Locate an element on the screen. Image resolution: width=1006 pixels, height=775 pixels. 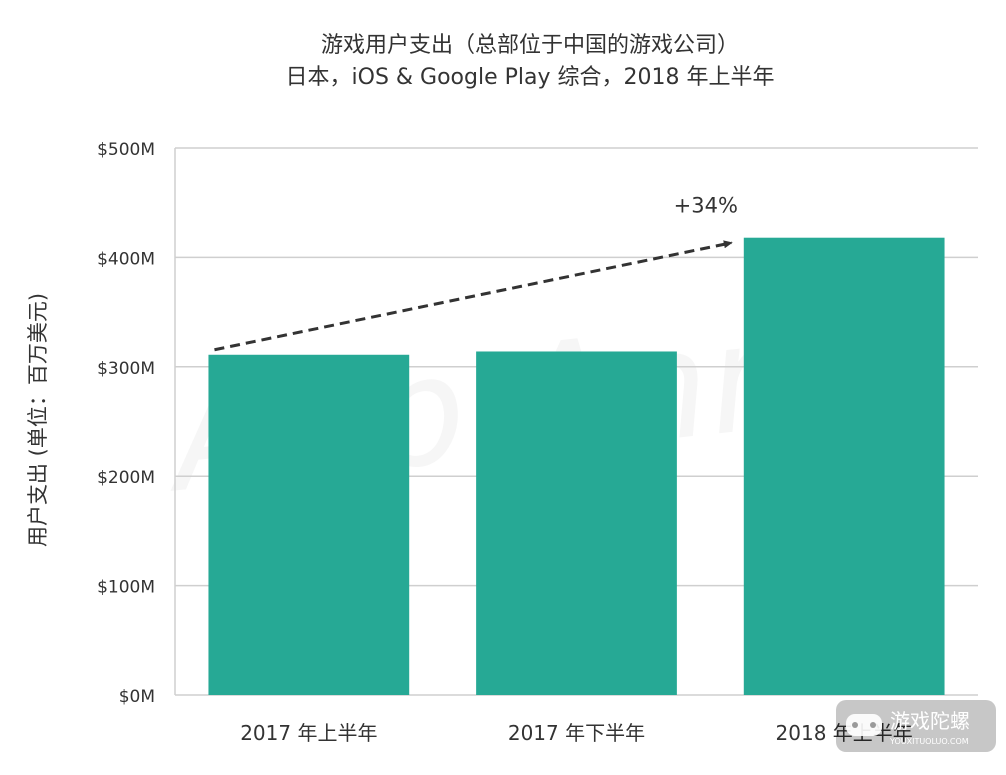
logo-subtext: YOUXITUOLUO.COM is located at coordinates (929, 741).